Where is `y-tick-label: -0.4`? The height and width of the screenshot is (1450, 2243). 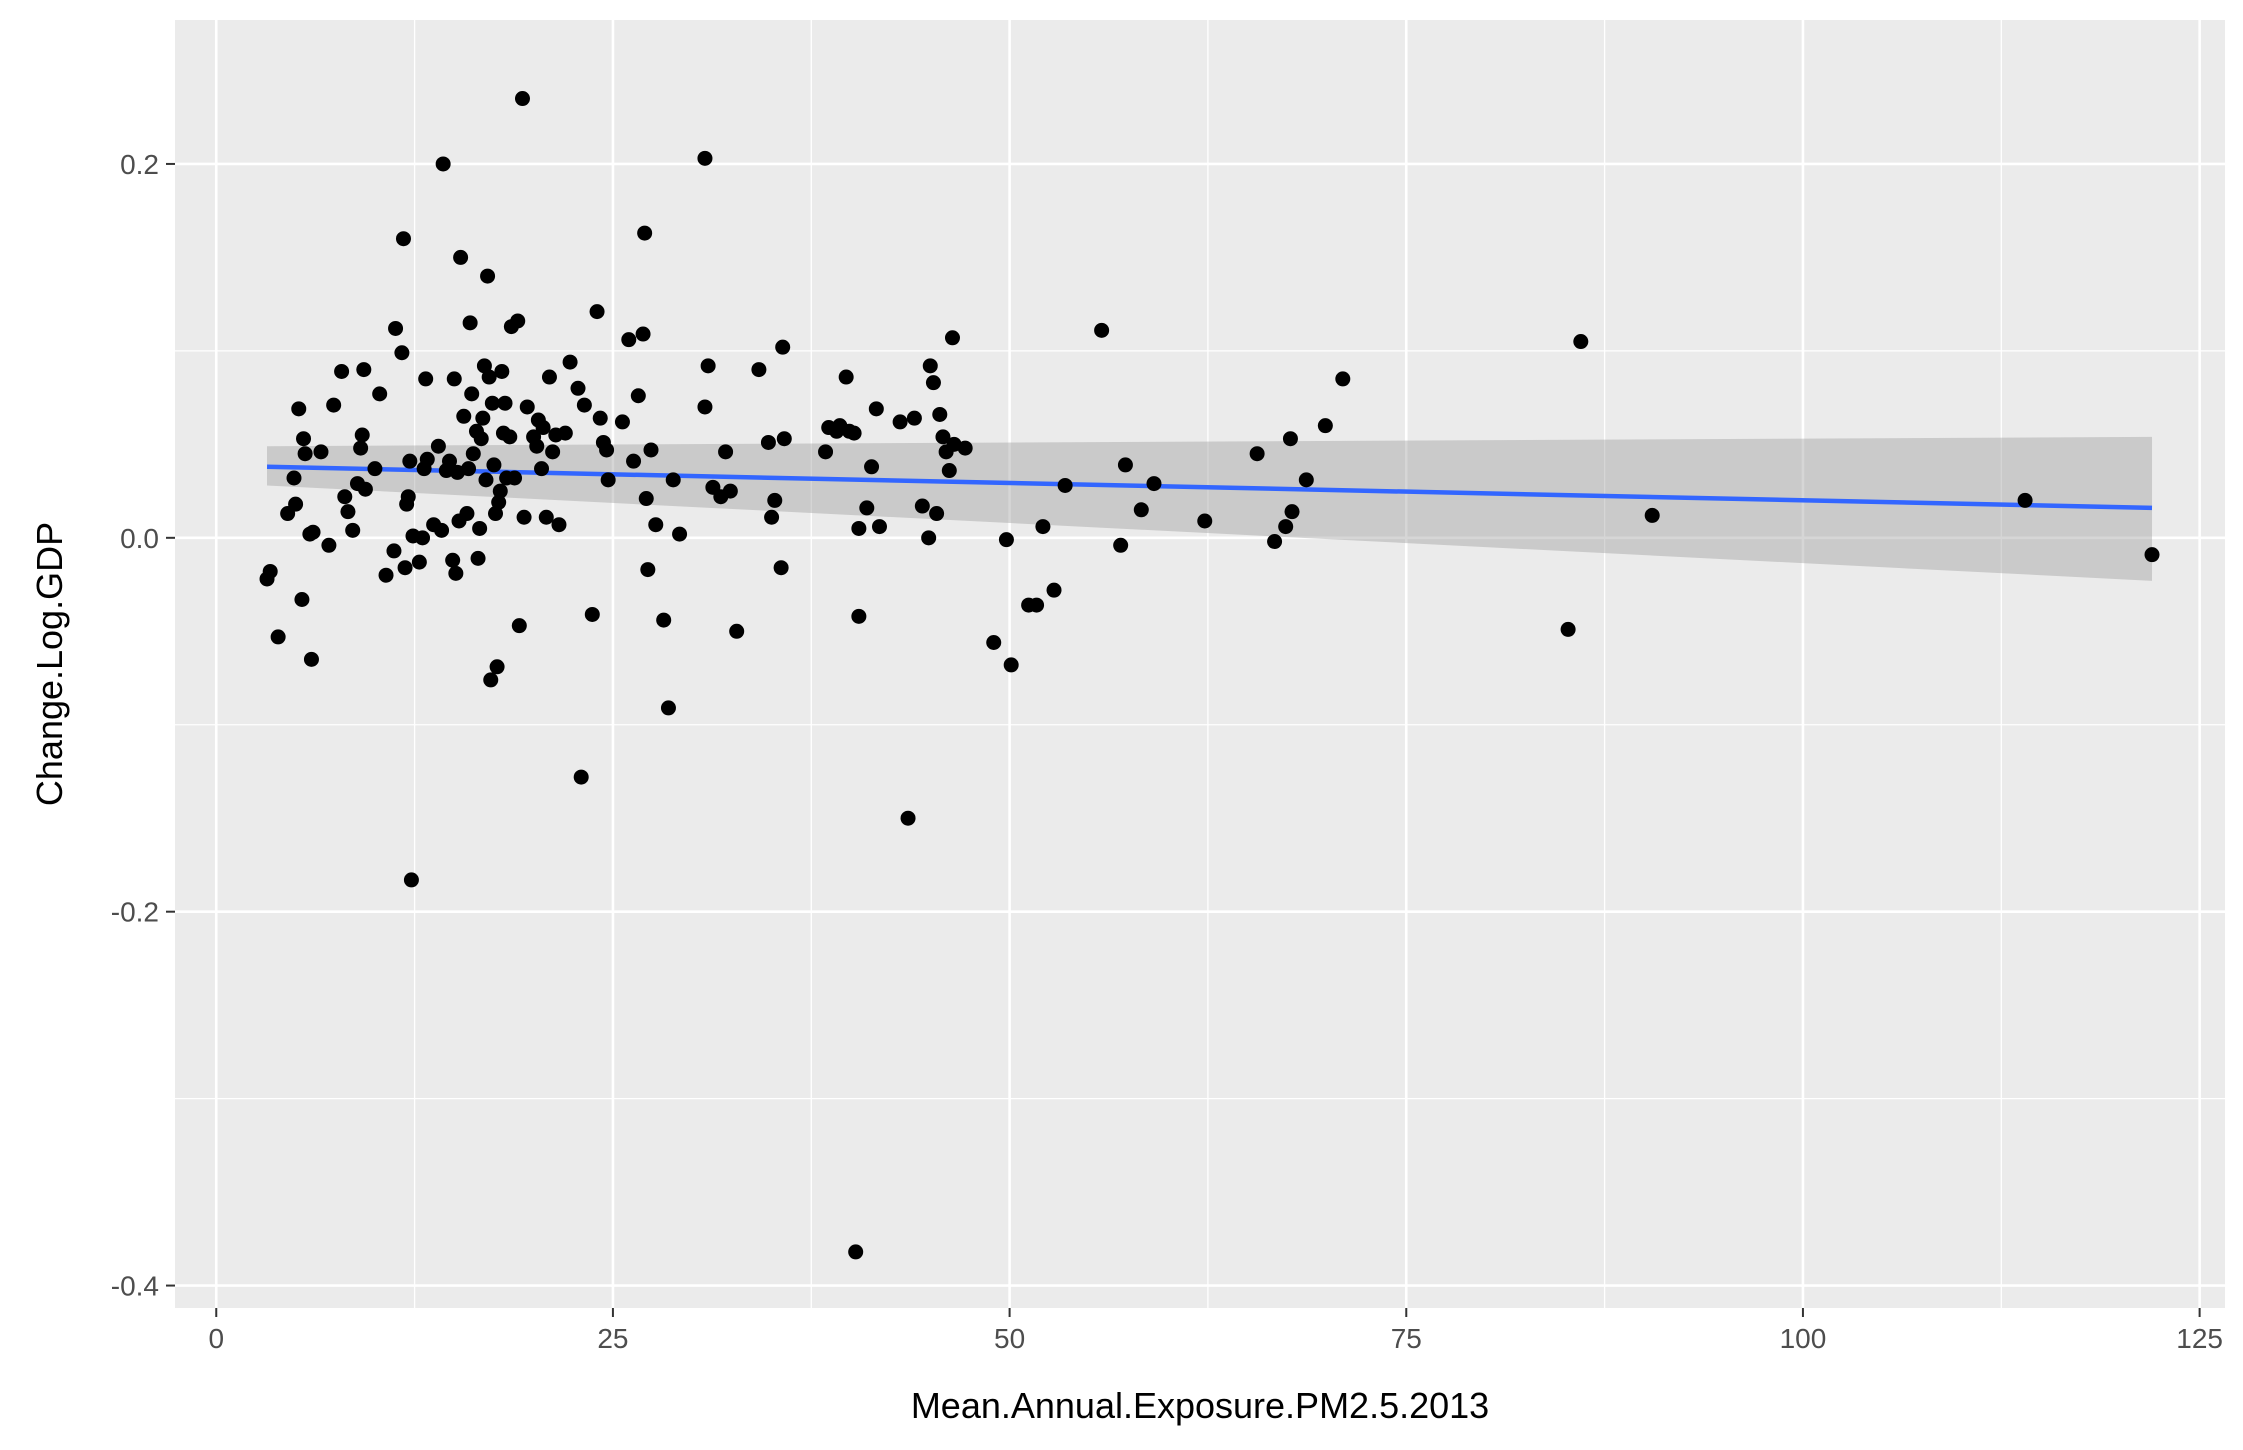 y-tick-label: -0.4 is located at coordinates (135, 1286).